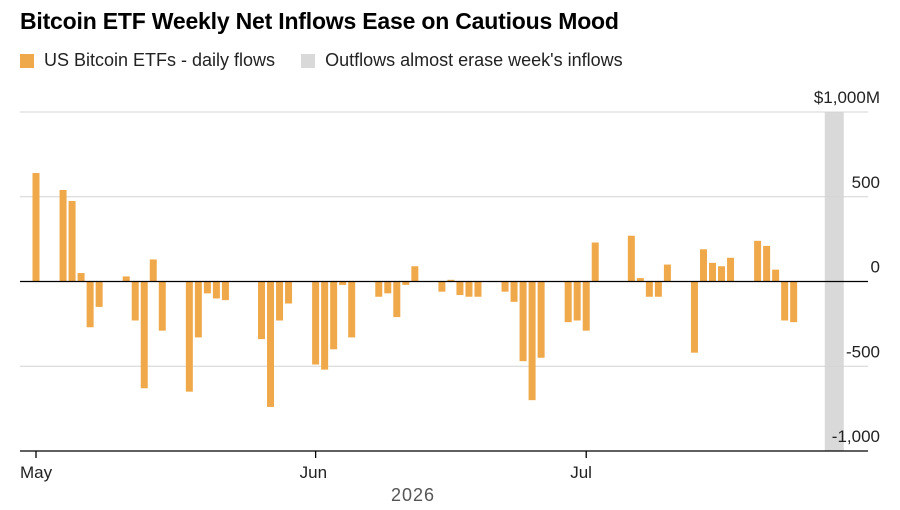 The width and height of the screenshot is (900, 510). Describe the element at coordinates (27, 60) in the screenshot. I see `legend-swatch-daily-flows` at that location.